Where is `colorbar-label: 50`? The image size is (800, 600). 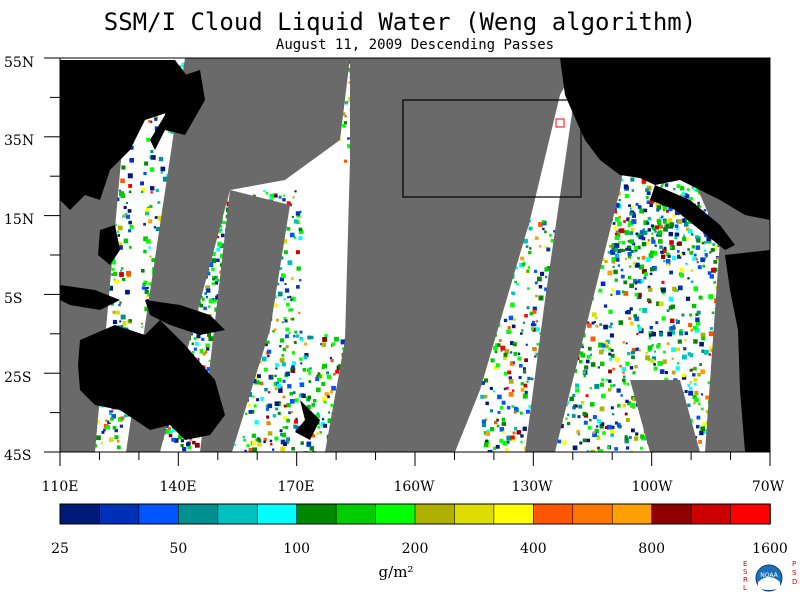
colorbar-label: 50 is located at coordinates (178, 549).